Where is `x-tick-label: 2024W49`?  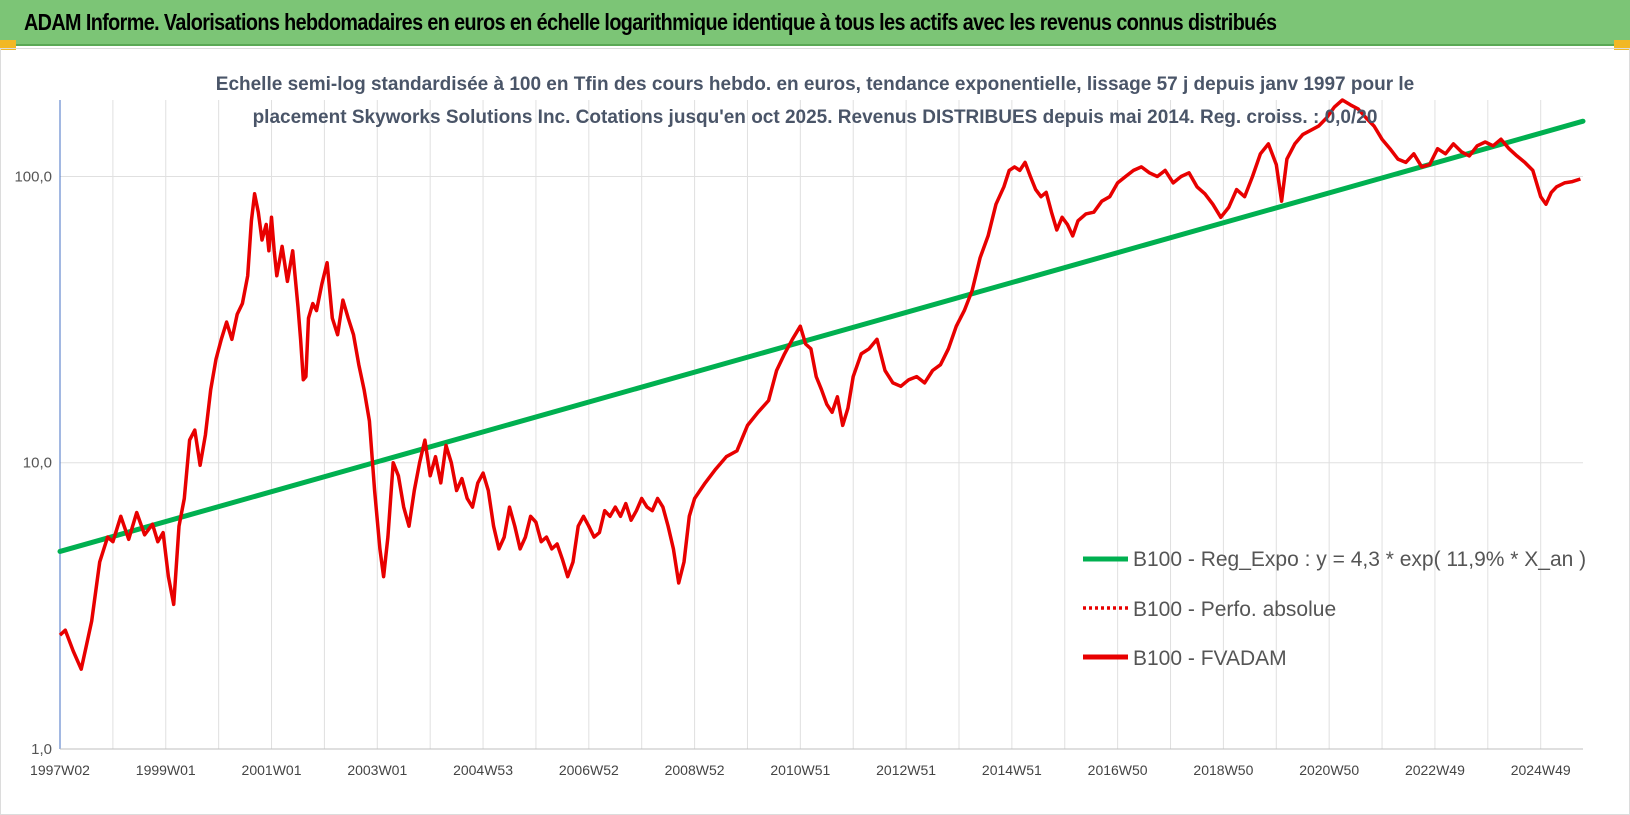
x-tick-label: 2024W49 is located at coordinates (1541, 770).